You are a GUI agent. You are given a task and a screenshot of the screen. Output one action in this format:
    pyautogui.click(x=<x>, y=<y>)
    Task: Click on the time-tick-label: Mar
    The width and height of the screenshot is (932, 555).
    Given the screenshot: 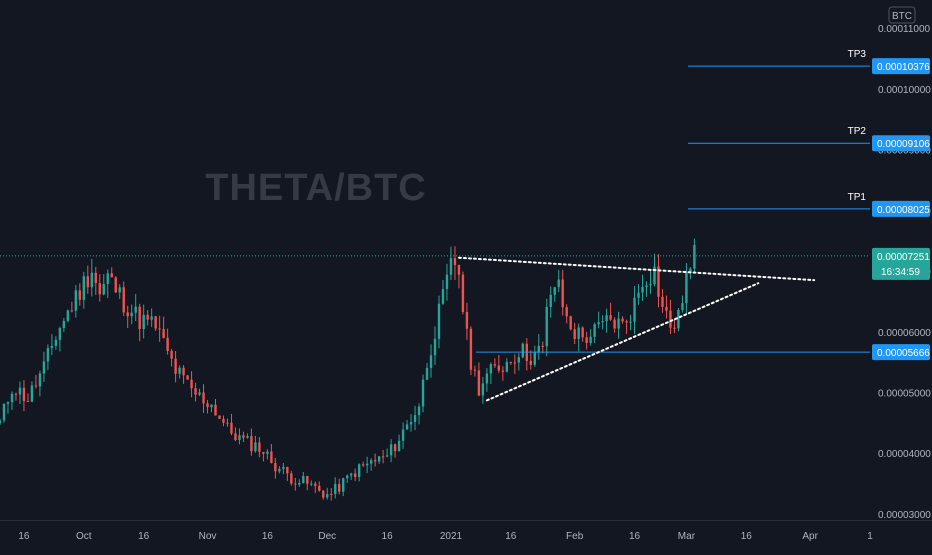 What is the action you would take?
    pyautogui.click(x=687, y=536)
    